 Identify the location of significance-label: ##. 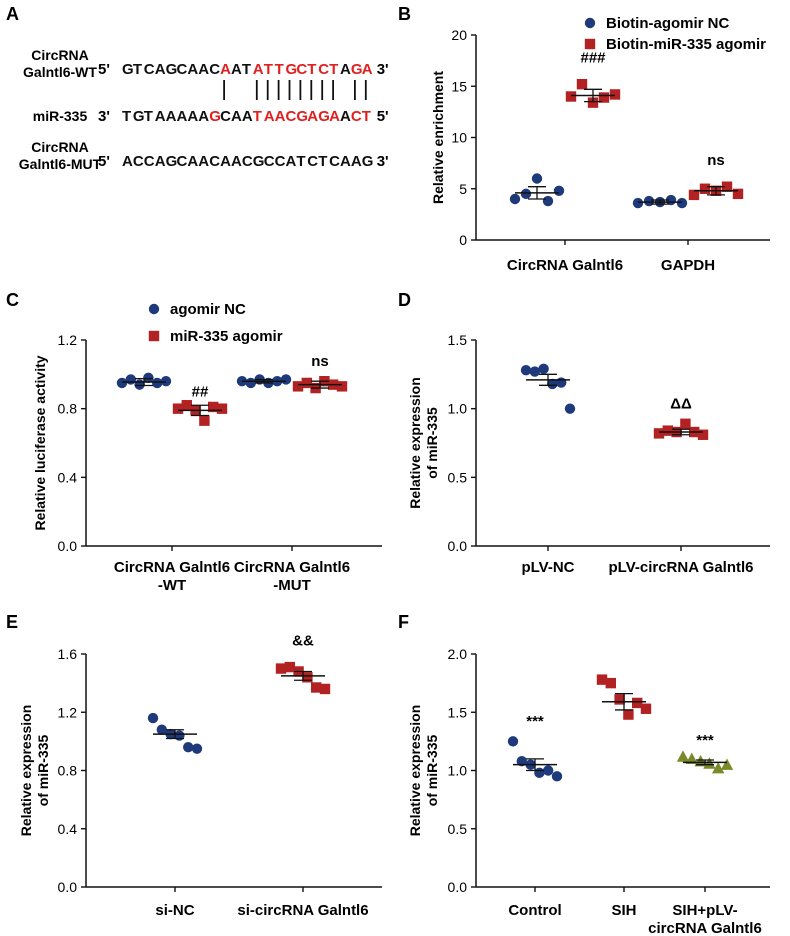
(200, 392).